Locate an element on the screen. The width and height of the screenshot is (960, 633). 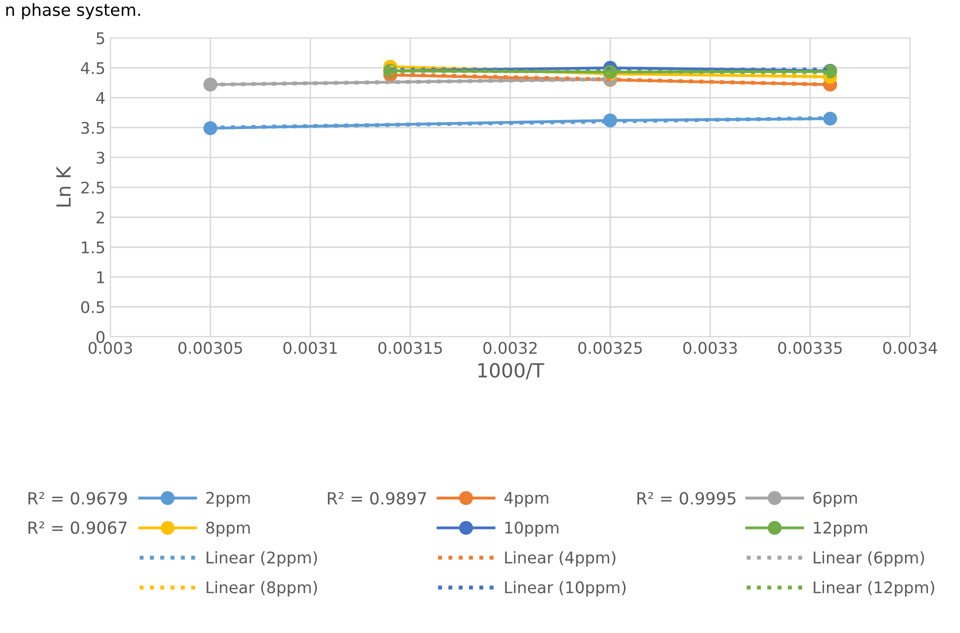
legend-label: 12ppm is located at coordinates (841, 529).